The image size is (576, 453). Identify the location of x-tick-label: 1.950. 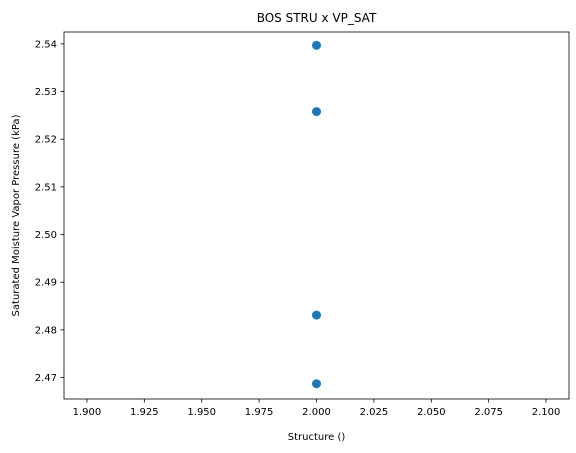
(201, 412).